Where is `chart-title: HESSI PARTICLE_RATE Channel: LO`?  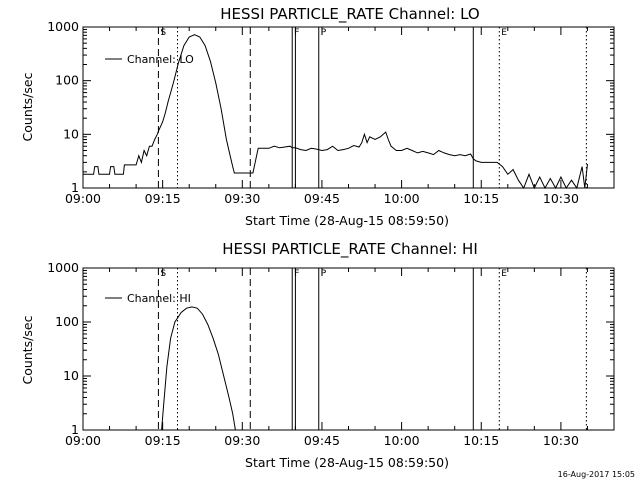
chart-title: HESSI PARTICLE_RATE Channel: LO is located at coordinates (349, 14).